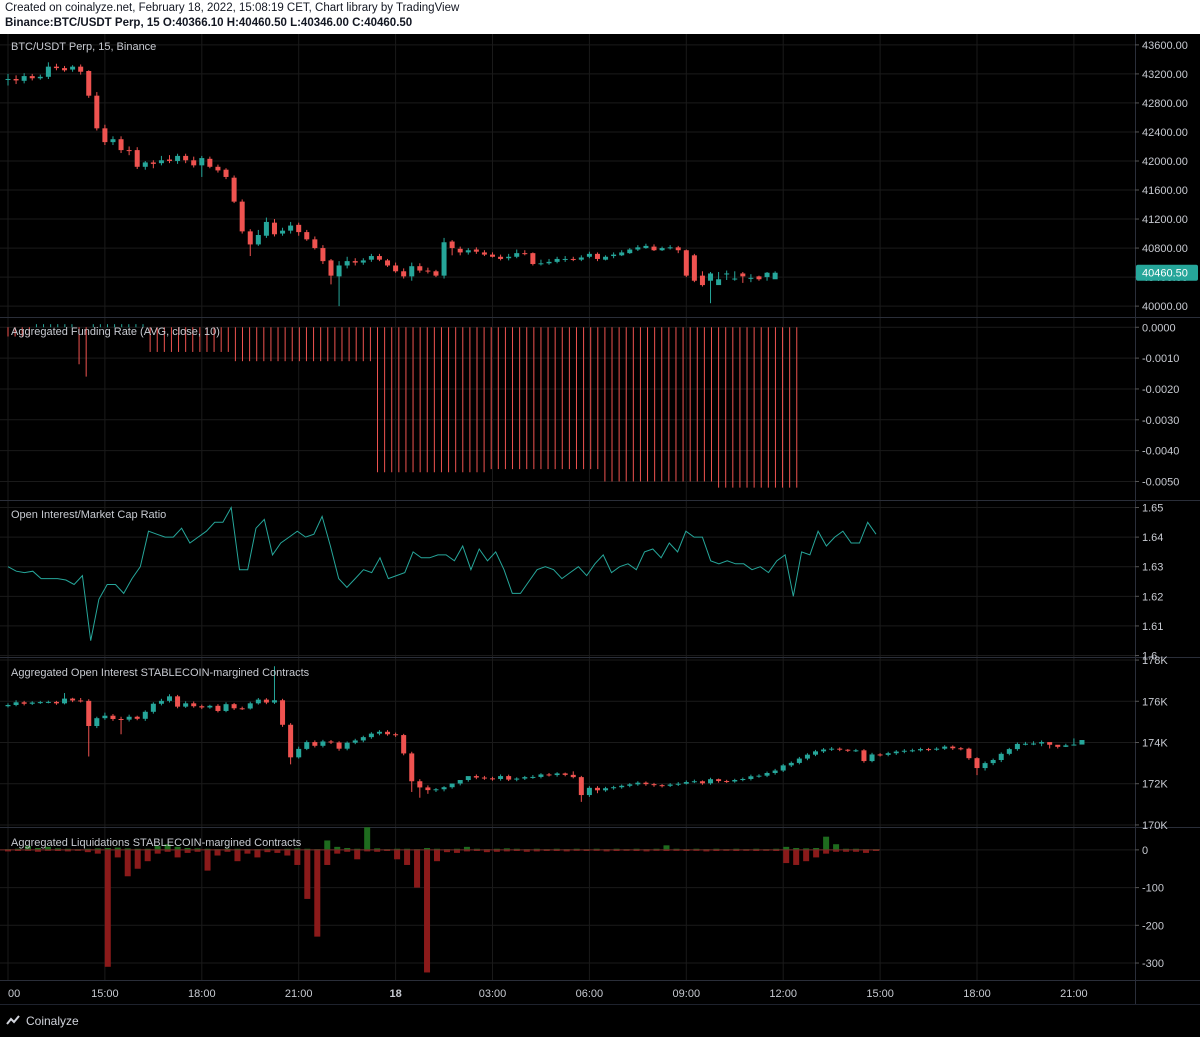 This screenshot has width=1200, height=1037. I want to click on x-tick-label: 12:00, so click(783, 994).